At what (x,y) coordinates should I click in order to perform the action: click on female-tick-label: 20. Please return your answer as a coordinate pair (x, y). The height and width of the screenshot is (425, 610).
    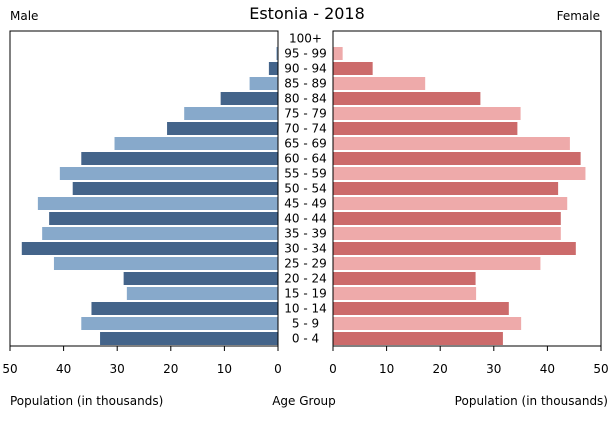
    Looking at the image, I should click on (440, 369).